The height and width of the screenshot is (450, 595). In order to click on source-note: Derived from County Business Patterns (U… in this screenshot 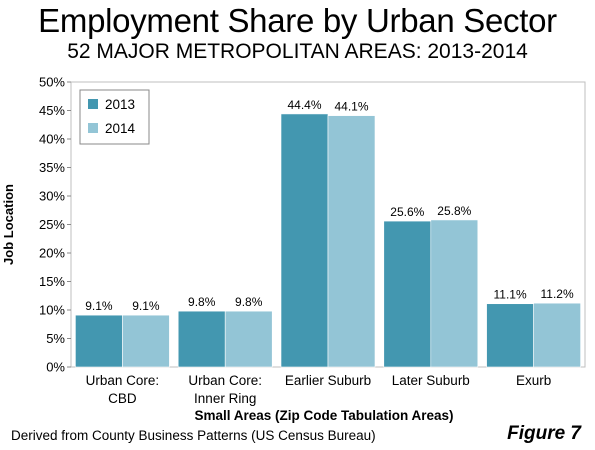, I will do `click(193, 435)`.